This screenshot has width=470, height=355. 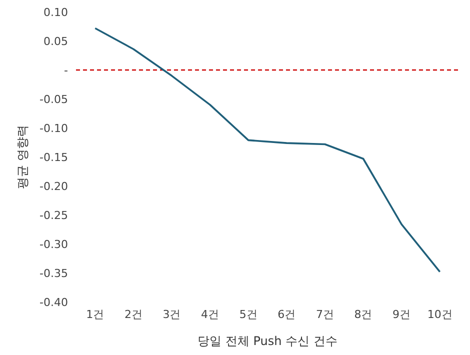 I want to click on y-tick-label: -0.10, so click(x=54, y=128).